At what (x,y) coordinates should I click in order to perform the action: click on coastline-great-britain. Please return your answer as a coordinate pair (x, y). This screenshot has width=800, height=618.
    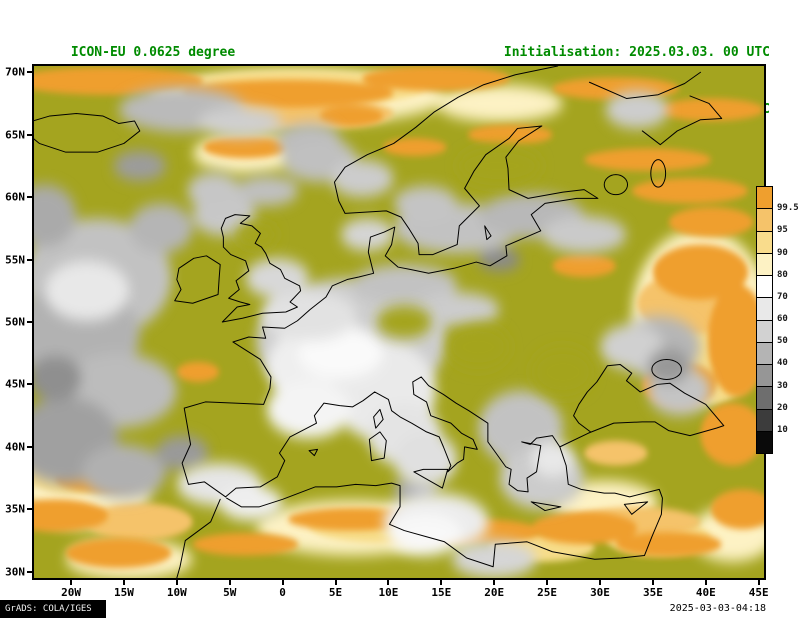
    Looking at the image, I should click on (260, 268).